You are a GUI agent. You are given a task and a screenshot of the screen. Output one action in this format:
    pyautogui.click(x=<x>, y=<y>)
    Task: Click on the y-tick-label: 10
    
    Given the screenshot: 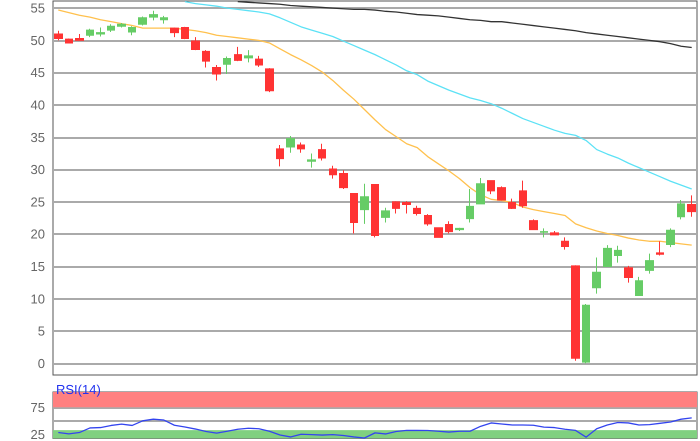 What is the action you would take?
    pyautogui.click(x=37, y=298)
    